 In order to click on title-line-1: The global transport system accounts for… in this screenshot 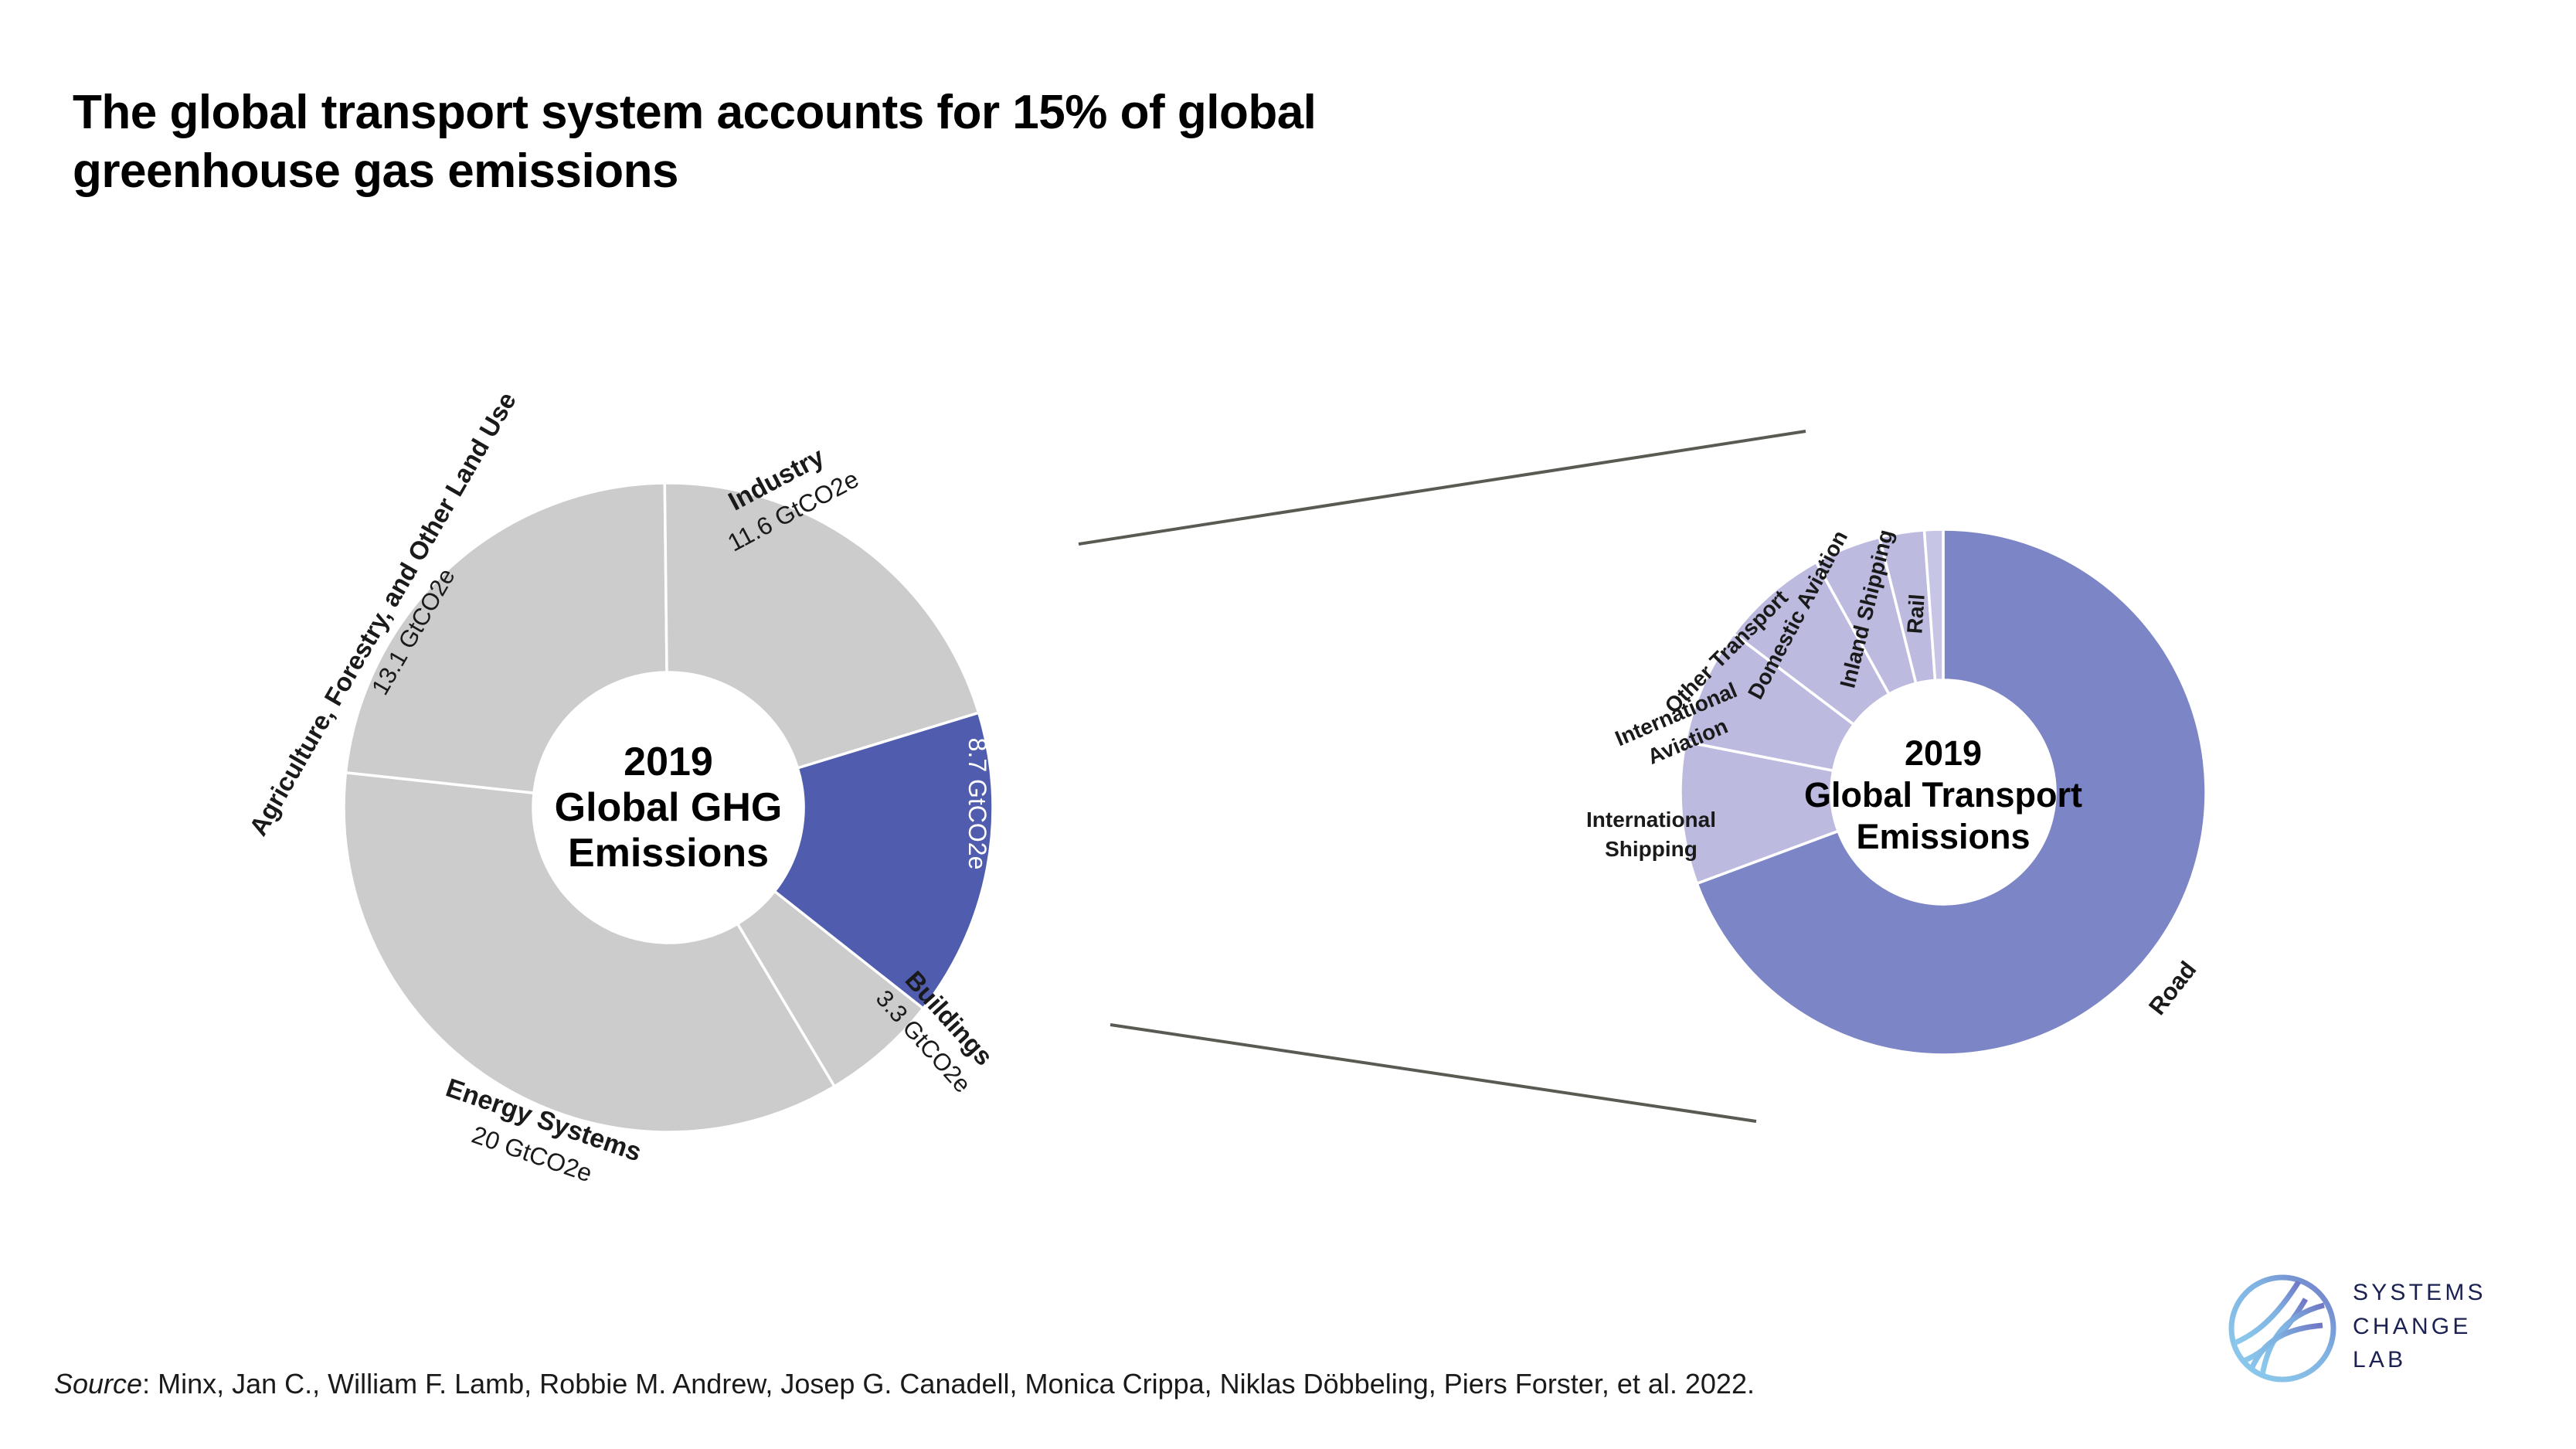, I will do `click(695, 112)`.